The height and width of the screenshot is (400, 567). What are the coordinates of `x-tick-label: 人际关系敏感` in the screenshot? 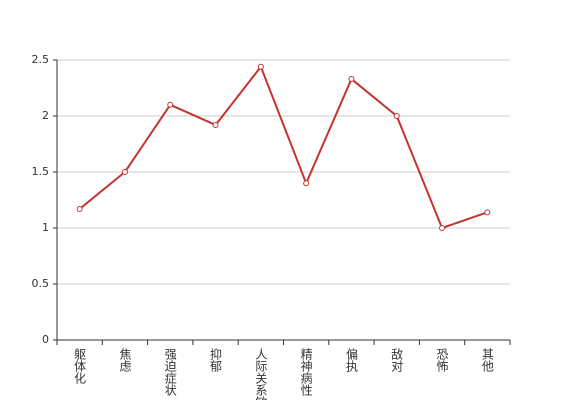 It's located at (261, 374).